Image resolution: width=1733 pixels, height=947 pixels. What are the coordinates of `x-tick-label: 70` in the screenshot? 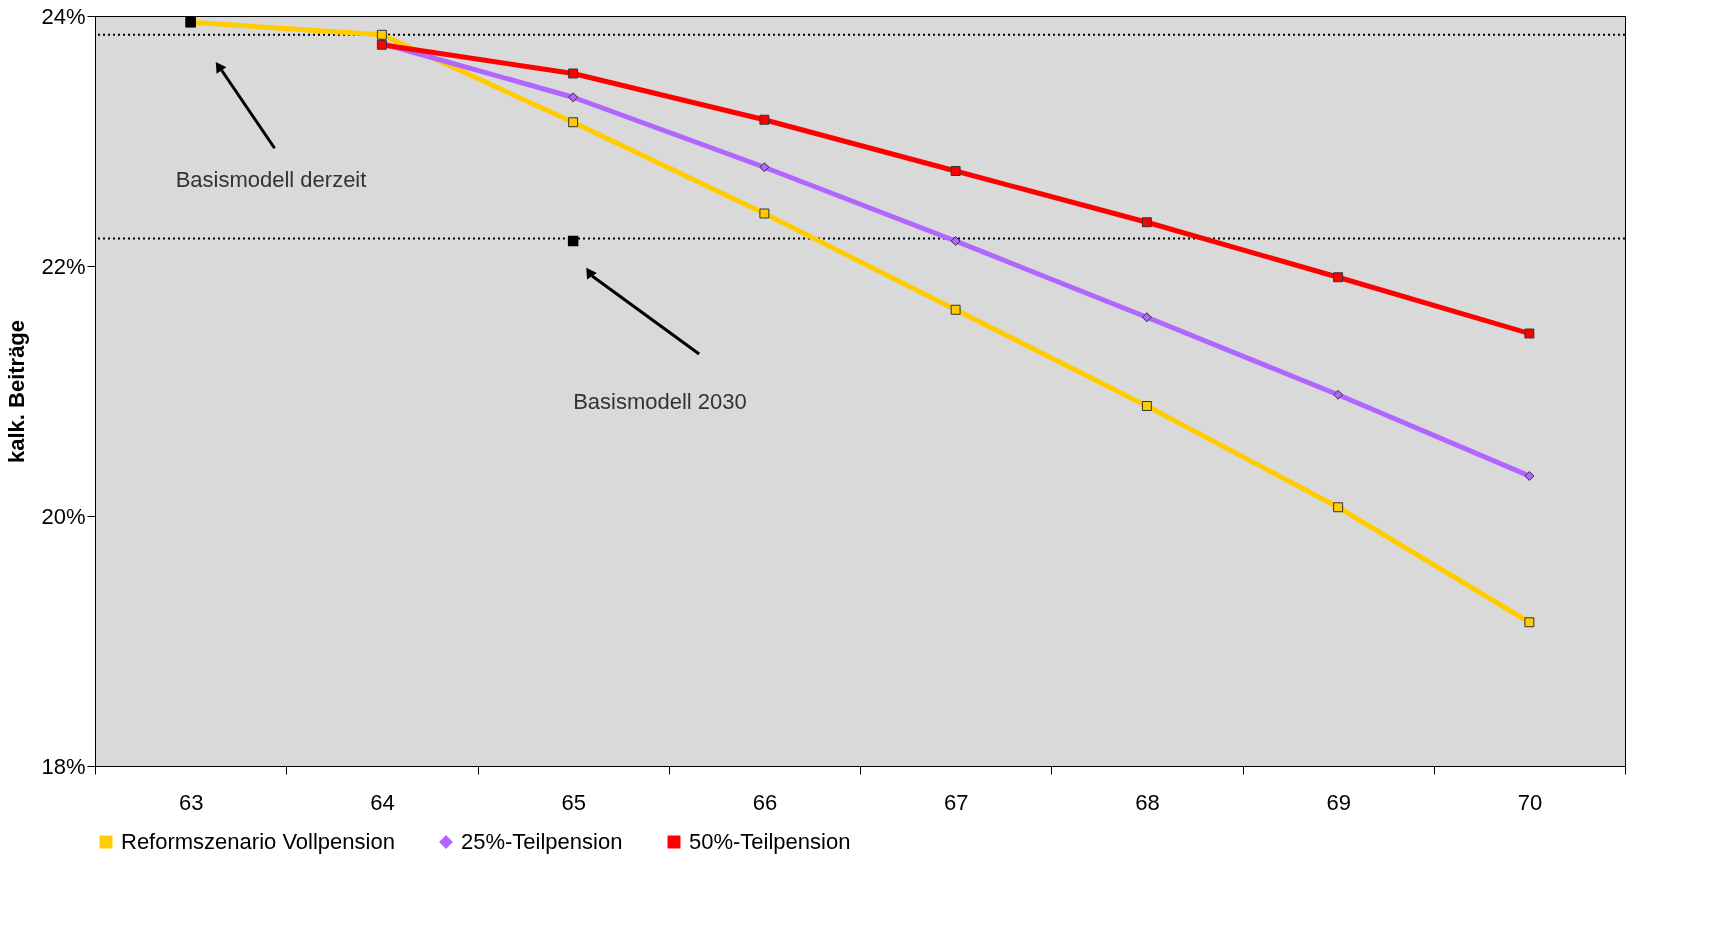 It's located at (1530, 802).